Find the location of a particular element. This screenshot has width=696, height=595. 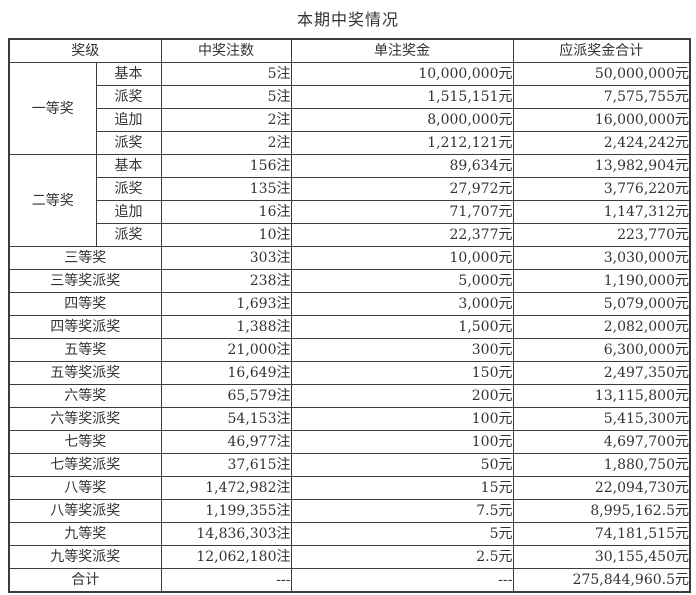

table-row: 六等奖派奖 54,153注 100元 5,415,300元 is located at coordinates (349, 419).